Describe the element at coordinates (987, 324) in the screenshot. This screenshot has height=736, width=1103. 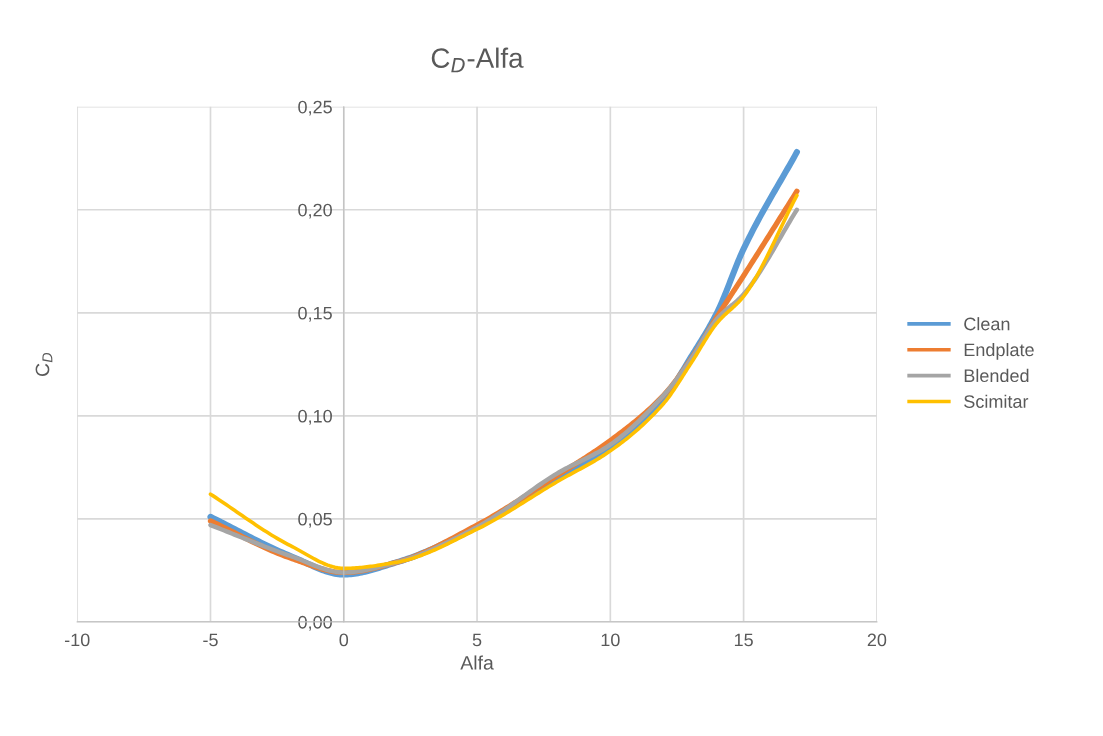
I see `legend-label: Clean` at that location.